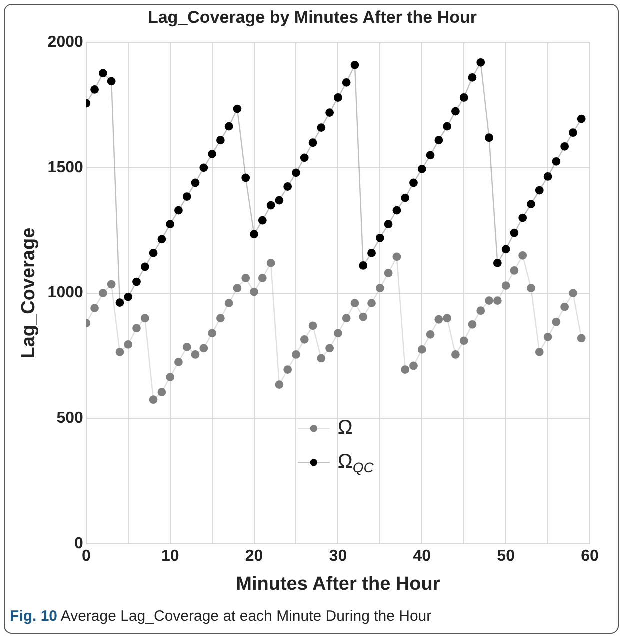 Image resolution: width=625 pixels, height=639 pixels. I want to click on x-tick-label: 30, so click(338, 557).